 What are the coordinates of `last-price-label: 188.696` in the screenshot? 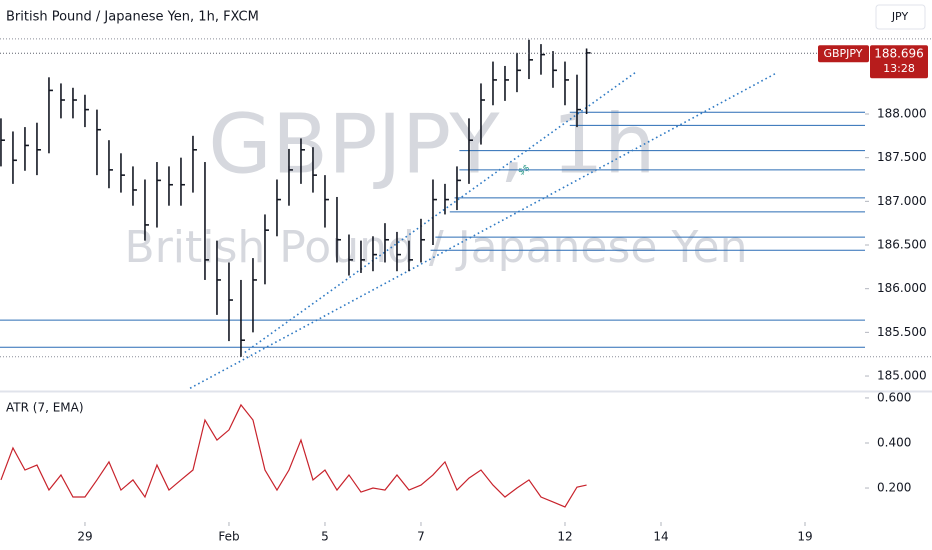 It's located at (899, 54).